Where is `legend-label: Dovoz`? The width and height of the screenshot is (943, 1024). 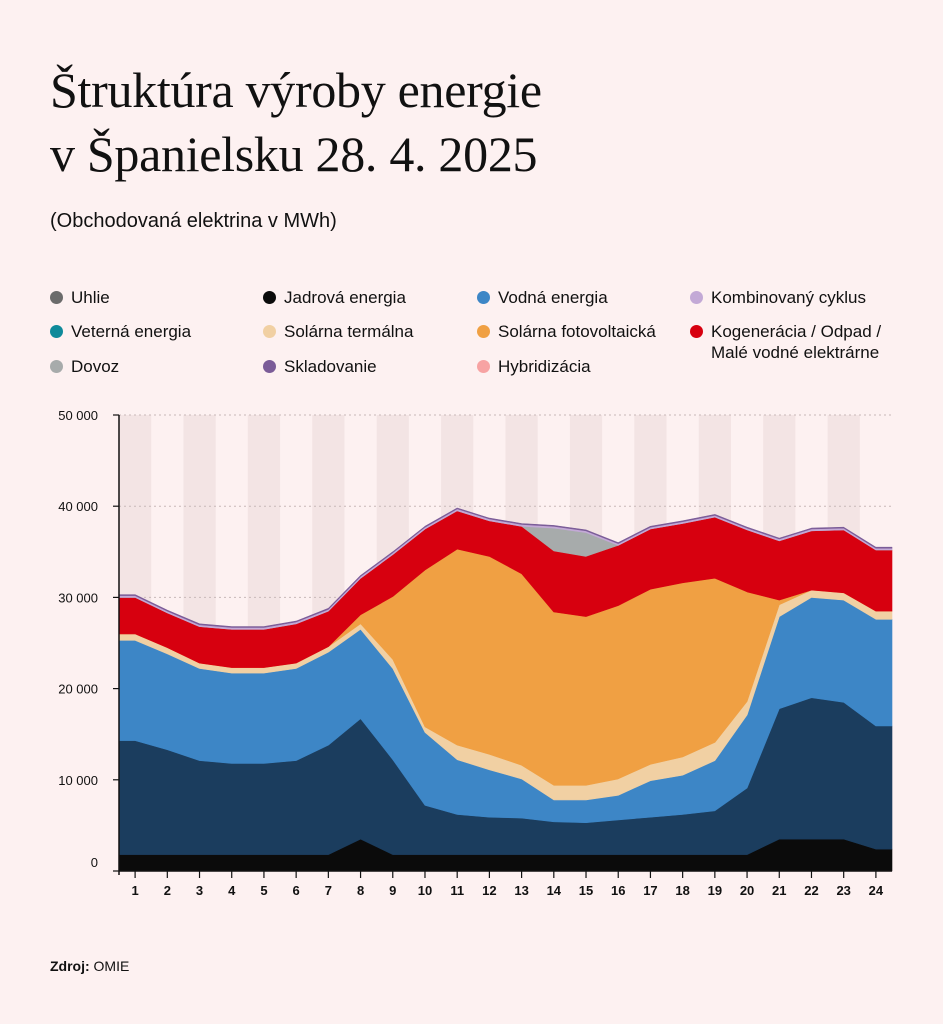 legend-label: Dovoz is located at coordinates (95, 366).